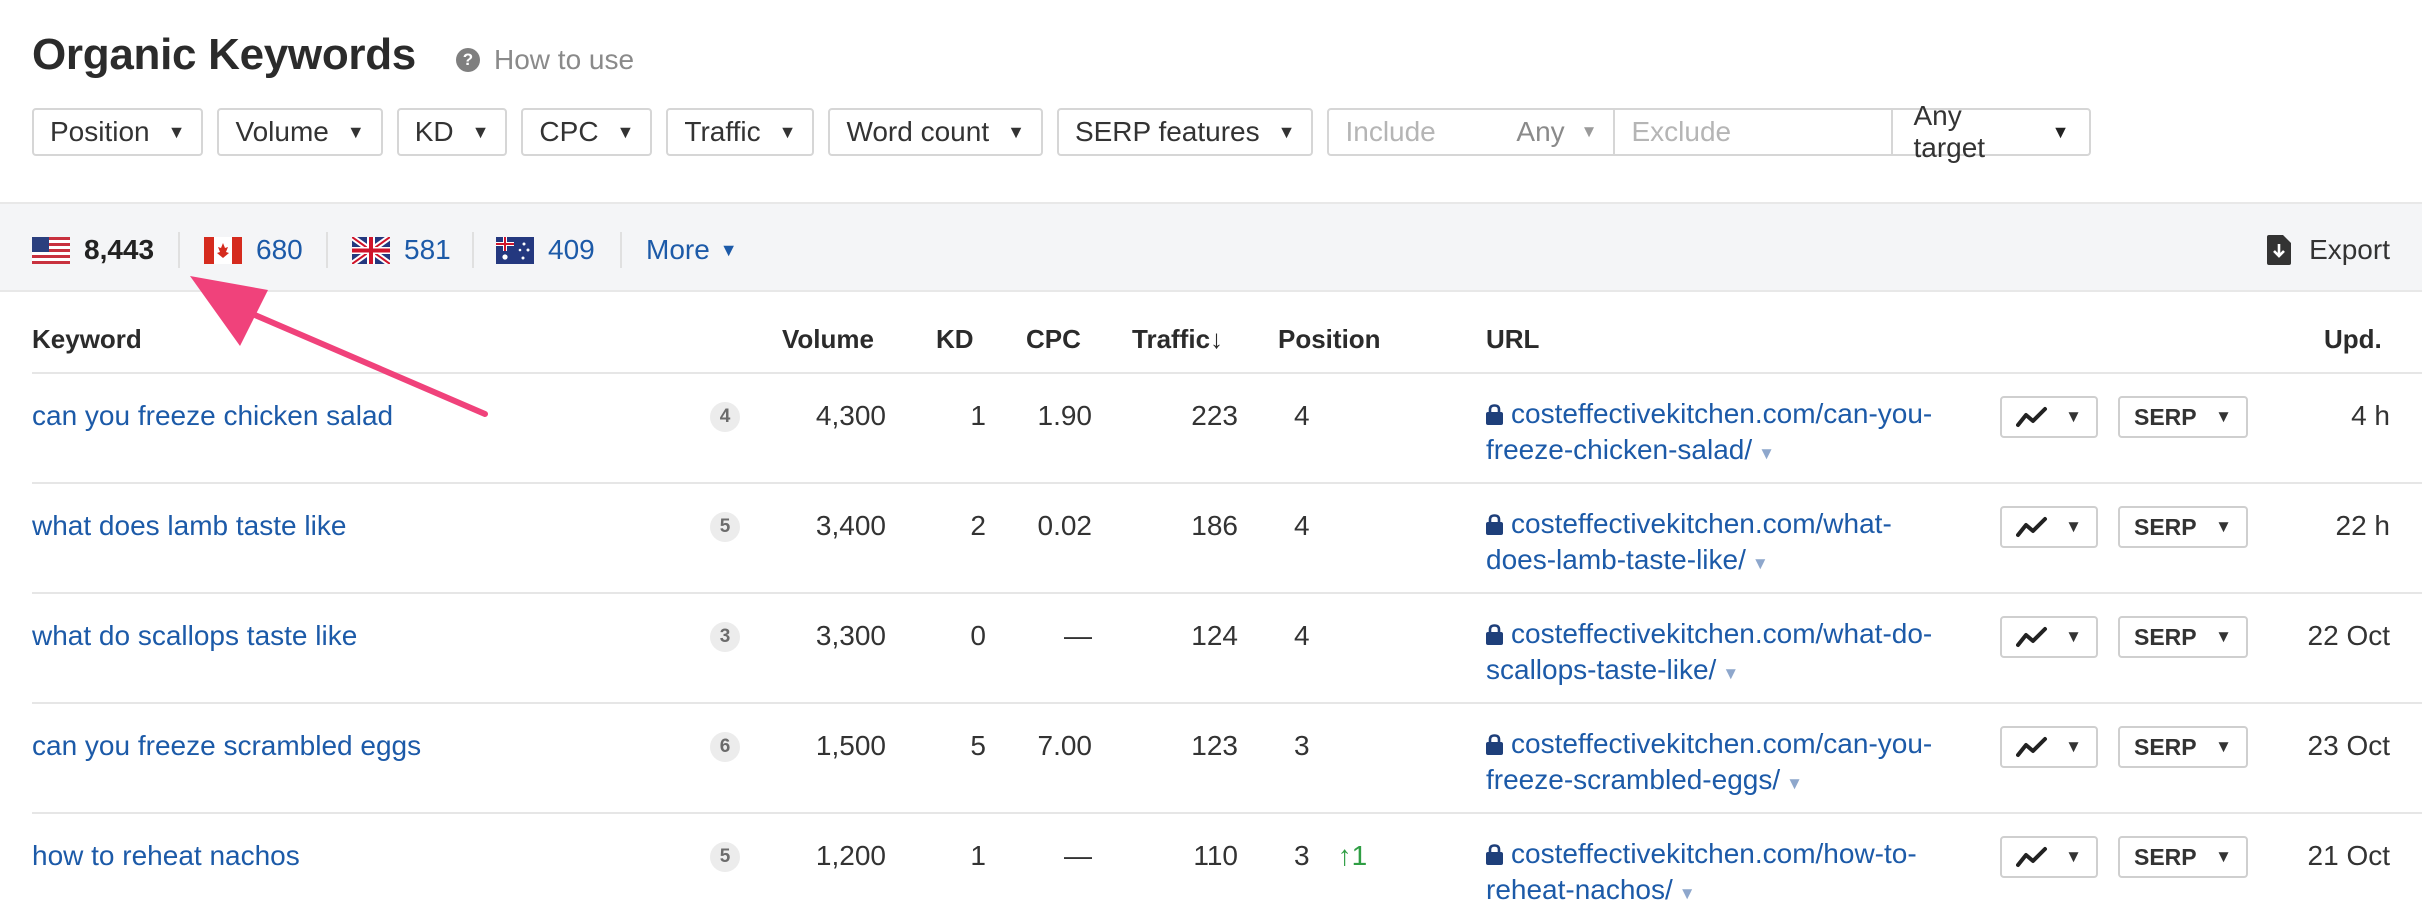 The height and width of the screenshot is (924, 2422). I want to click on position-value: 3, so click(1316, 746).